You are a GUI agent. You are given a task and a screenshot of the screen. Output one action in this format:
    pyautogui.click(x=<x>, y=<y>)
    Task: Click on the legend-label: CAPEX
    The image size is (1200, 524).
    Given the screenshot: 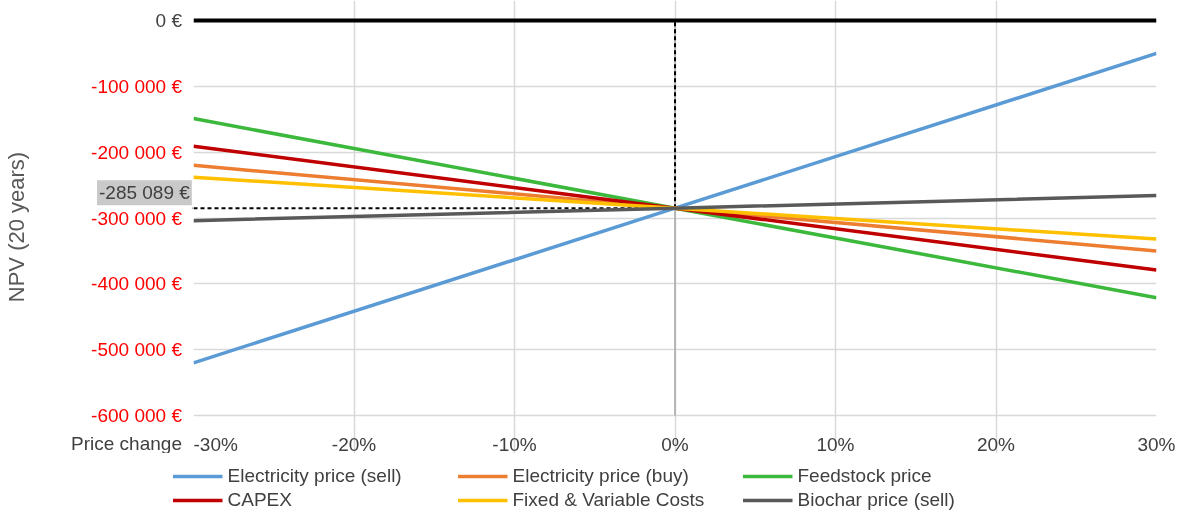 What is the action you would take?
    pyautogui.click(x=260, y=500)
    